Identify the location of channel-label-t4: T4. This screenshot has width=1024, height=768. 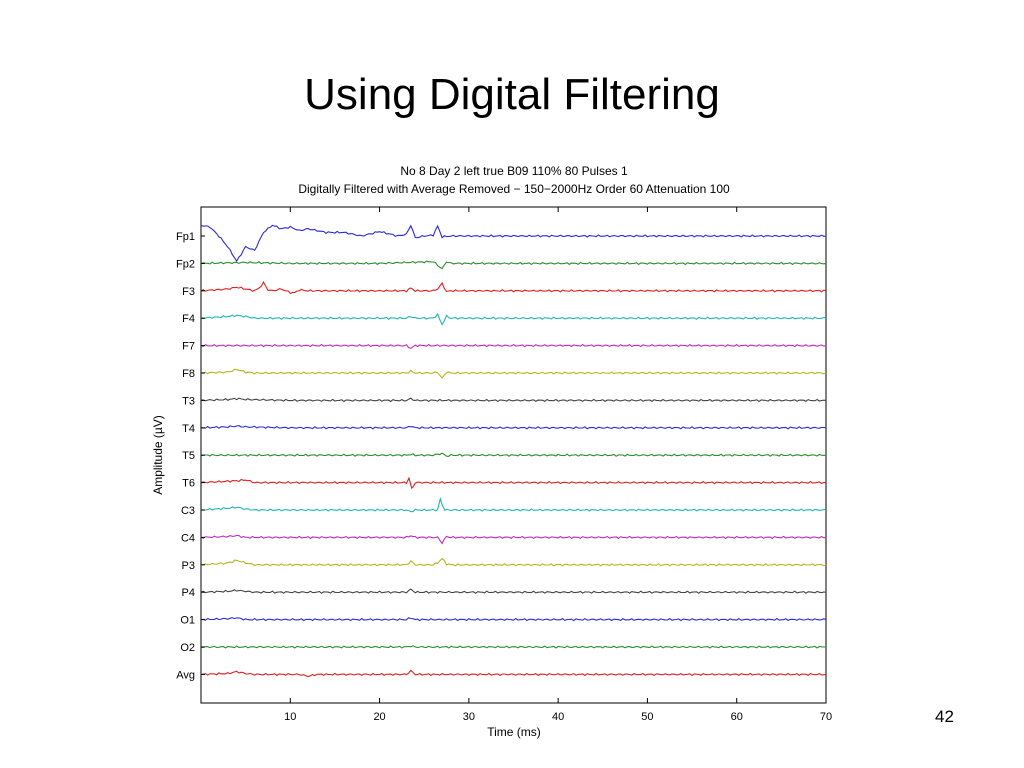
(188, 429).